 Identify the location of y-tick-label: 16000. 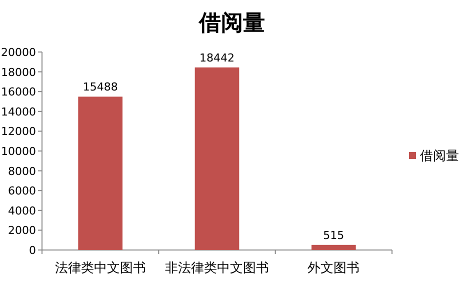
(18, 92).